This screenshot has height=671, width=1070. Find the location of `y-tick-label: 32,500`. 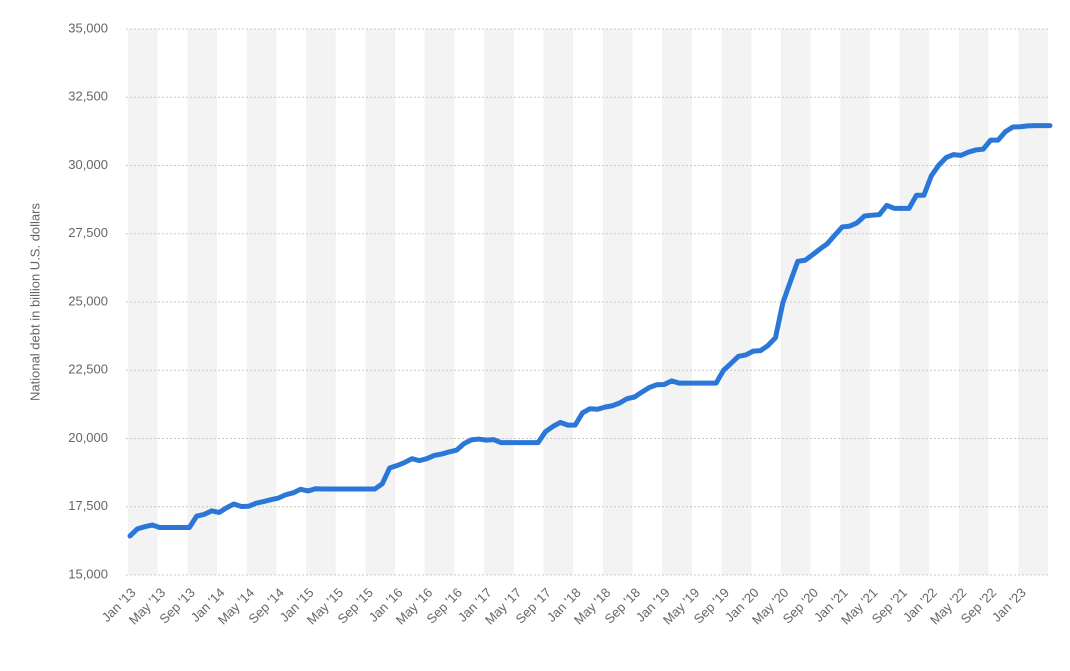

y-tick-label: 32,500 is located at coordinates (88, 96).